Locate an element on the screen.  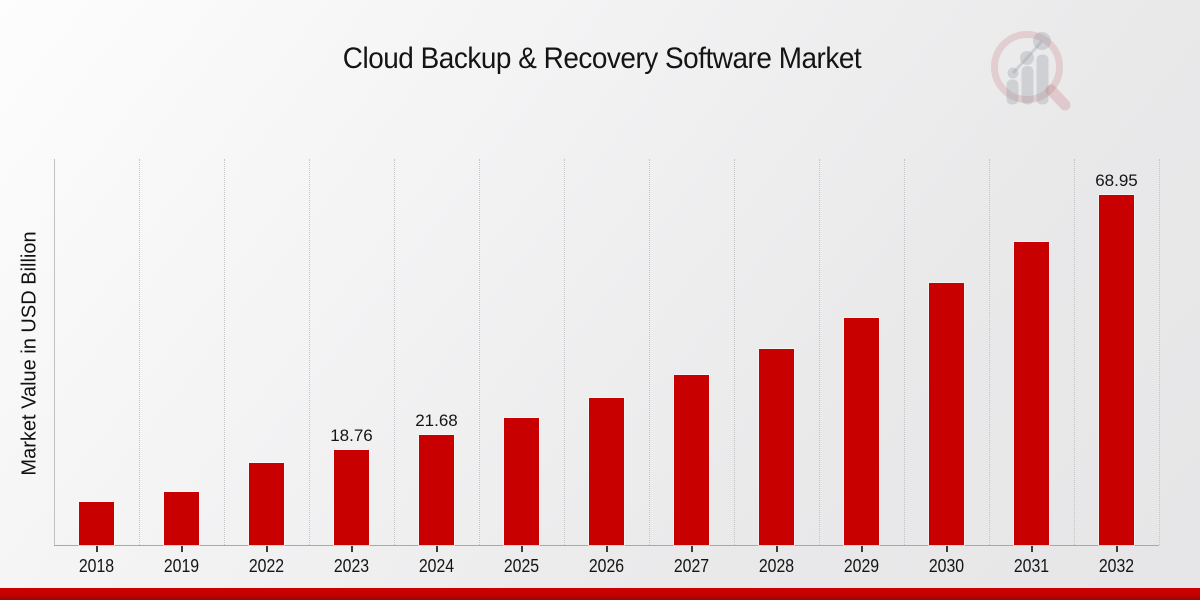
bar-column: 2022 is located at coordinates (266, 367).